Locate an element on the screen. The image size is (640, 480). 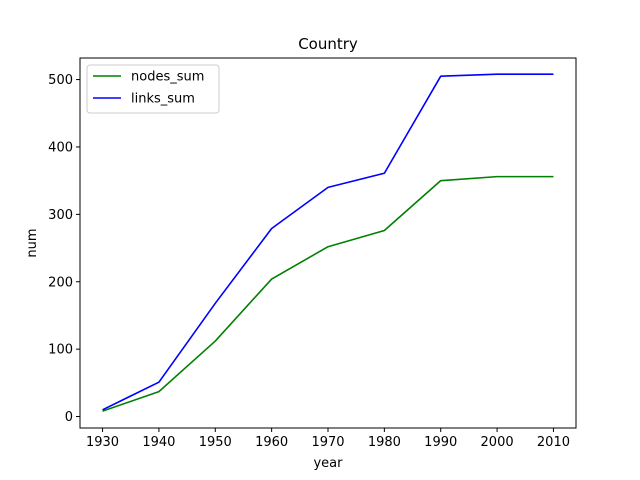
x-axis-ticks: 1930 1940 1950 1960 1970 1980 1990 2000 2010 is located at coordinates (328, 439).